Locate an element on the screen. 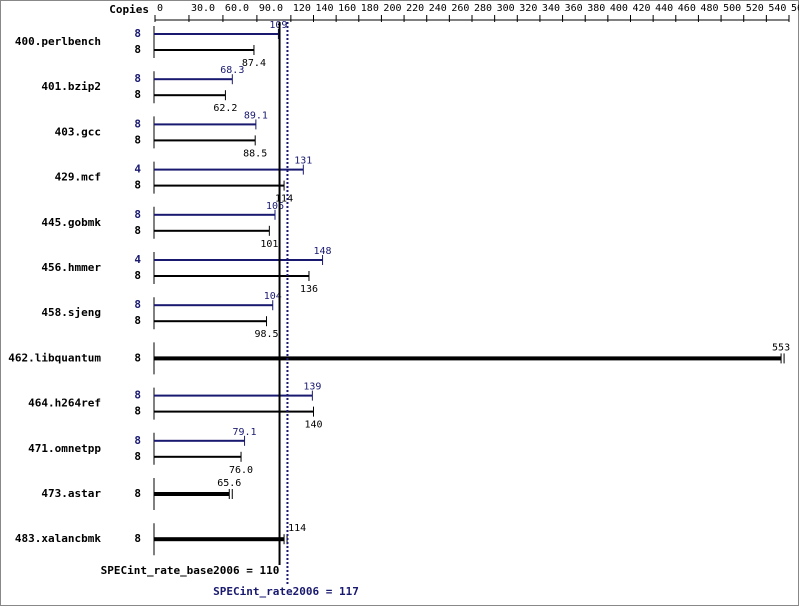 Image resolution: width=799 pixels, height=606 pixels. x-tick-label: 120 is located at coordinates (302, 8).